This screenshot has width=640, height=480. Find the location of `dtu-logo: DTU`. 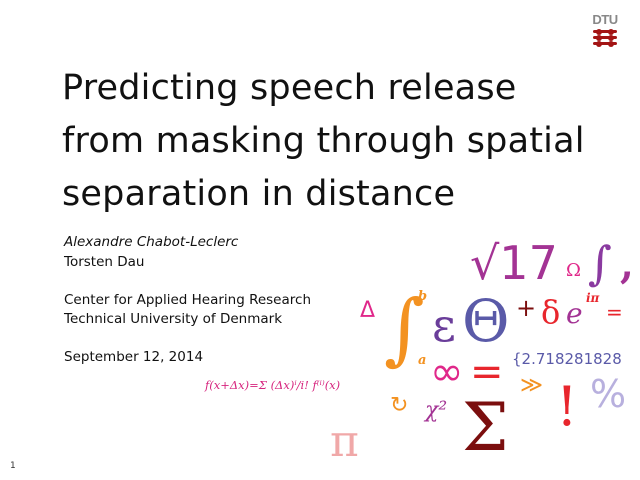

dtu-logo: DTU is located at coordinates (605, 29).